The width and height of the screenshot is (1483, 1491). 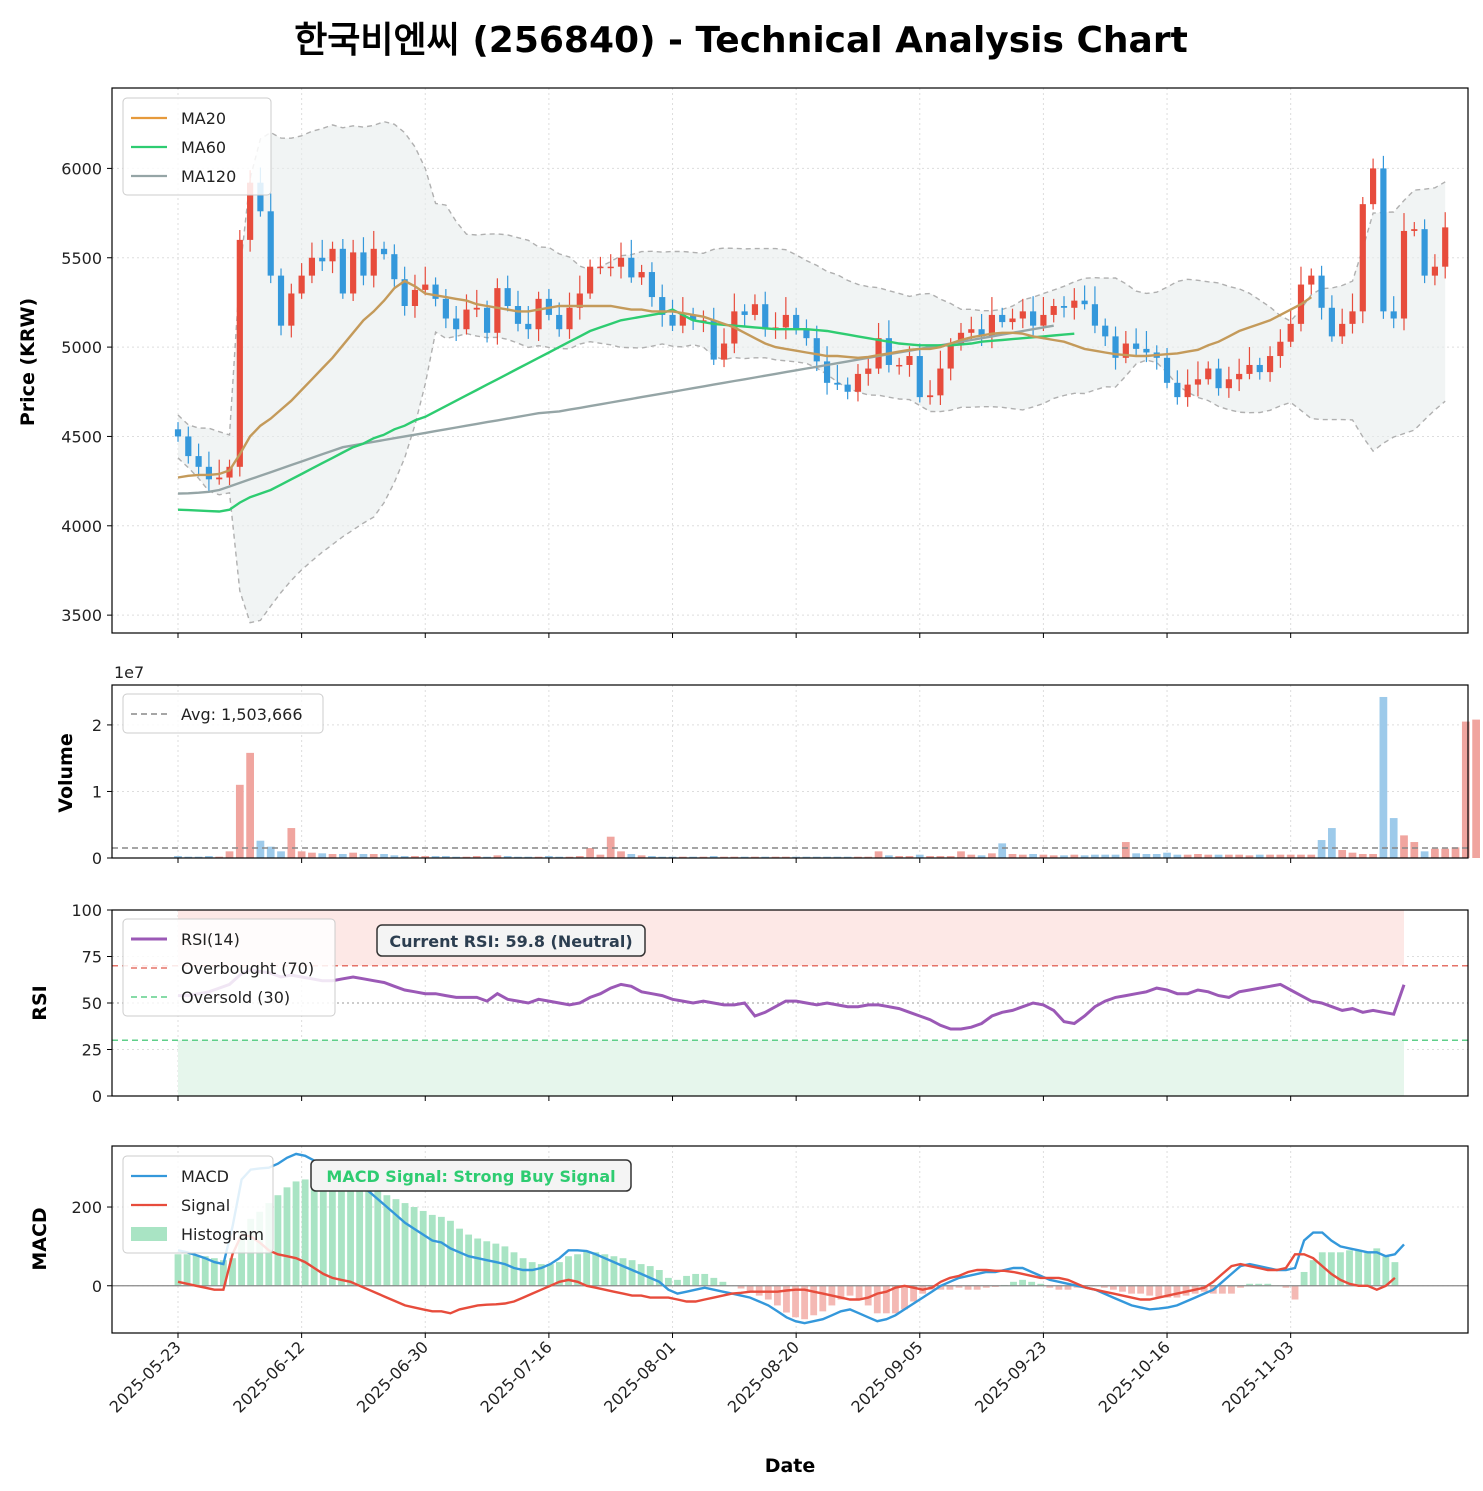 What do you see at coordinates (268, 1376) in the screenshot?
I see `x-tick-label: 2025-06-12` at bounding box center [268, 1376].